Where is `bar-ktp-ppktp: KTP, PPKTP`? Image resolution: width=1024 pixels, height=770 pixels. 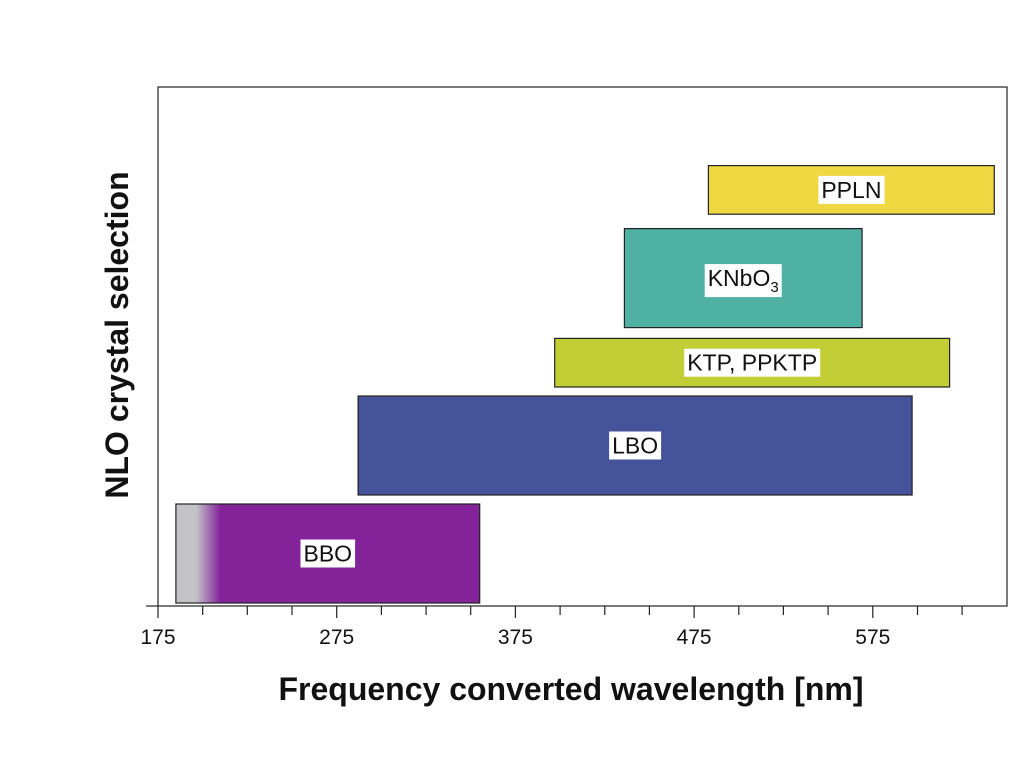
bar-ktp-ppktp: KTP, PPKTP is located at coordinates (752, 362).